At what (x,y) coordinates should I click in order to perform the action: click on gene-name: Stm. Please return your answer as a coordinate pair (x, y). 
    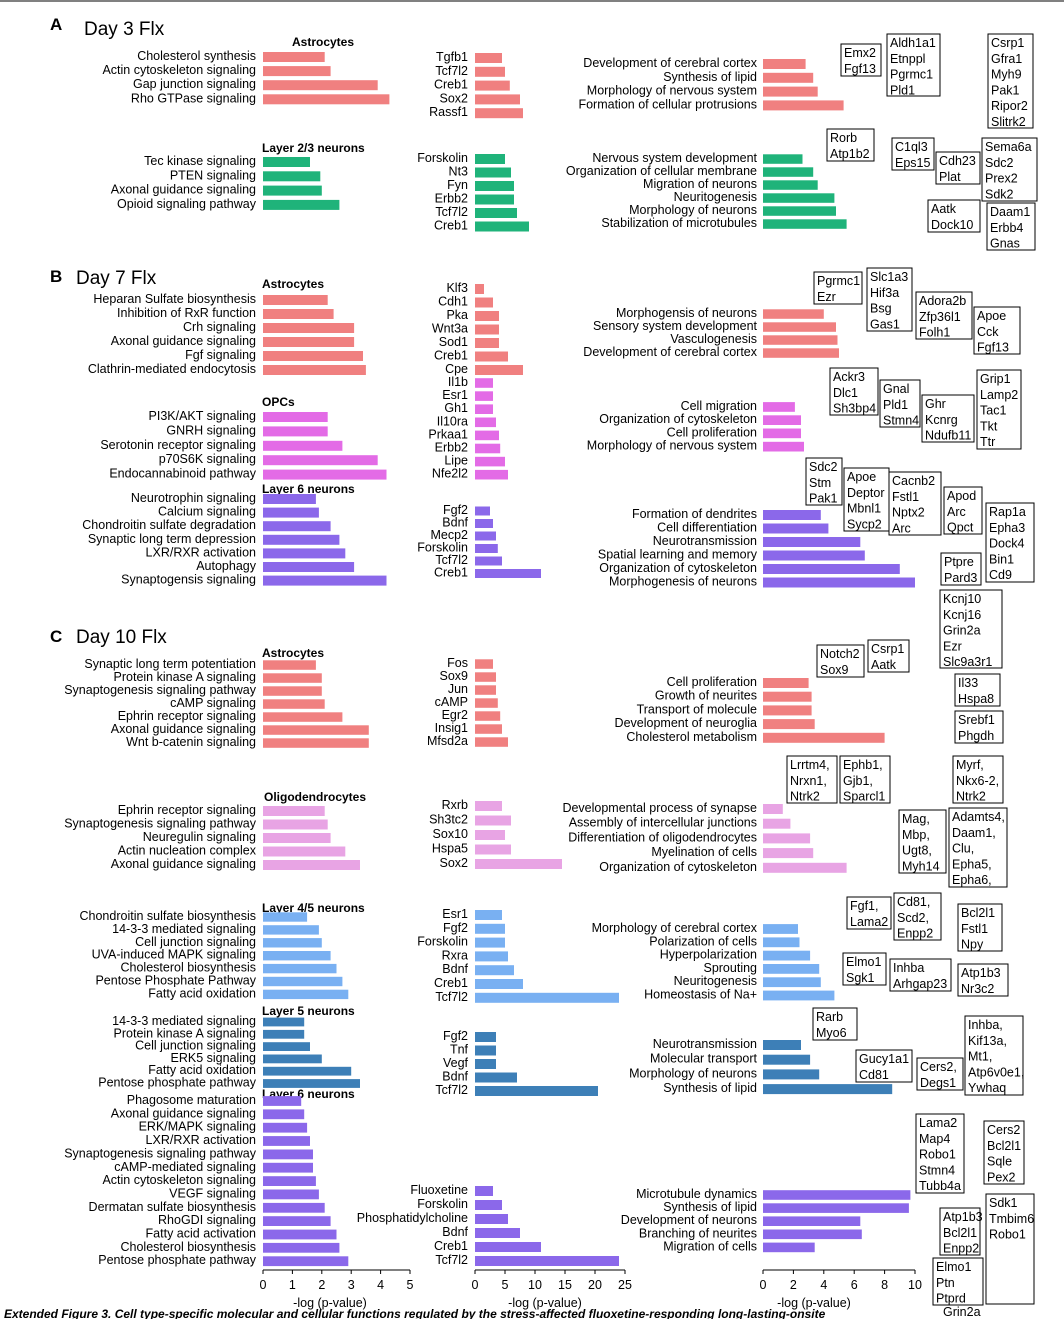
    Looking at the image, I should click on (820, 483).